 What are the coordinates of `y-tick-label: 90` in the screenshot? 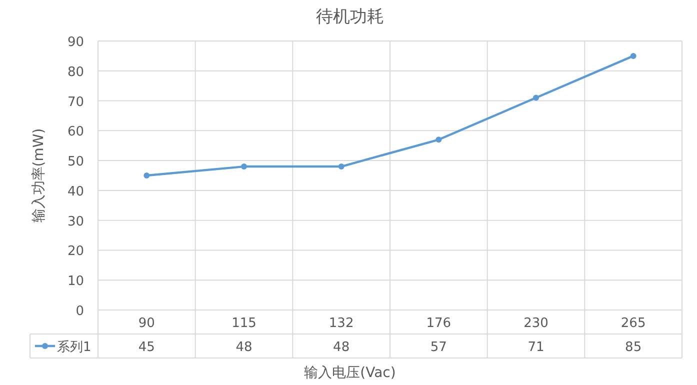 It's located at (75, 42).